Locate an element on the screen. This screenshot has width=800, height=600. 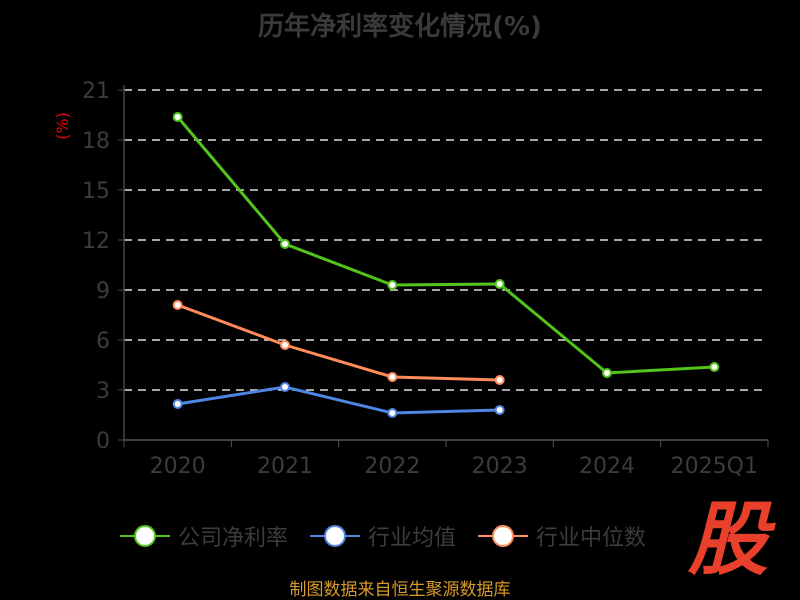
x-tick-label: 2021 is located at coordinates (285, 466).